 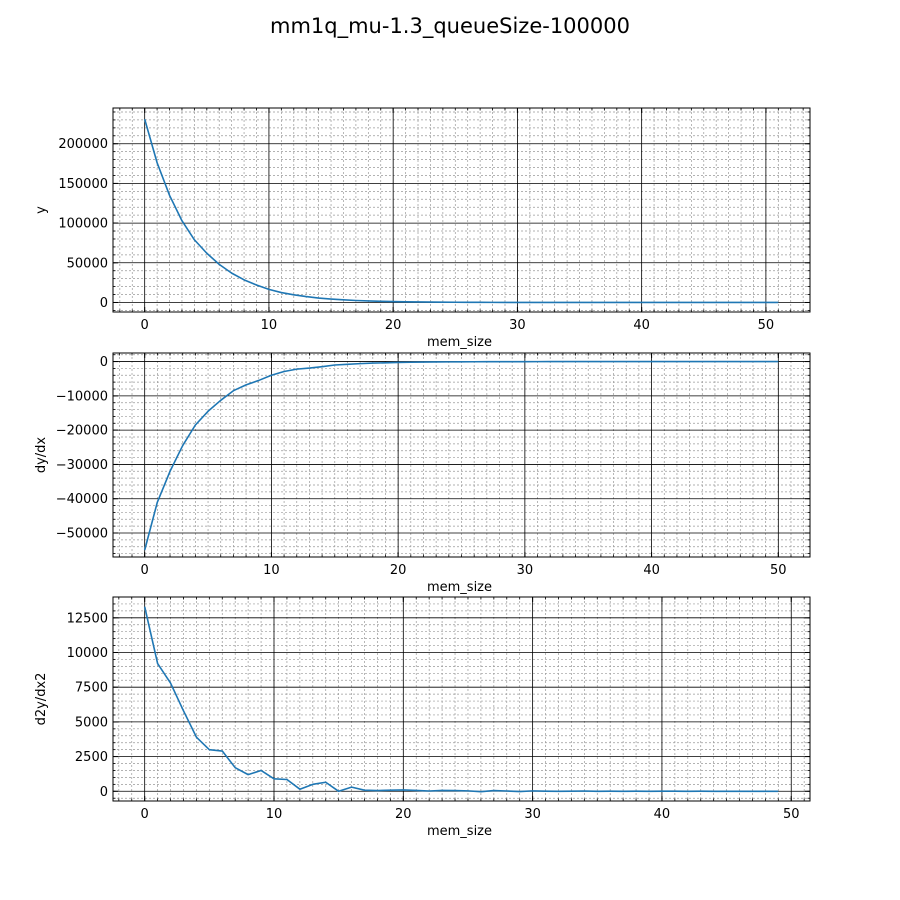 I want to click on y-tick-label: 2500, so click(x=91, y=757).